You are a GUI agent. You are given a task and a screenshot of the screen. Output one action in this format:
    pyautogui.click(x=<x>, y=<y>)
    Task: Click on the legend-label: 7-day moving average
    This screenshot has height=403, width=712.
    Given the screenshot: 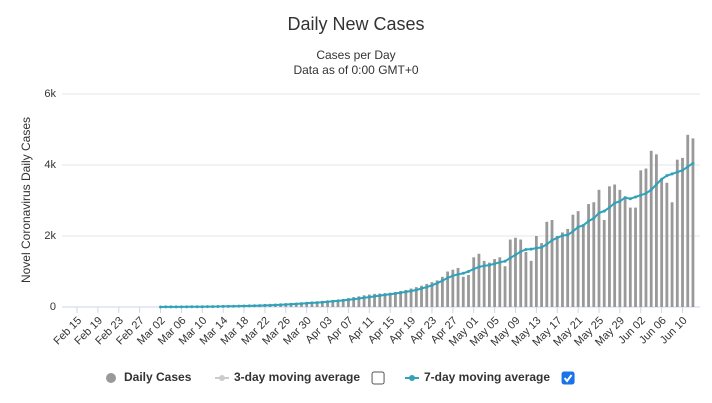 What is the action you would take?
    pyautogui.click(x=487, y=377)
    